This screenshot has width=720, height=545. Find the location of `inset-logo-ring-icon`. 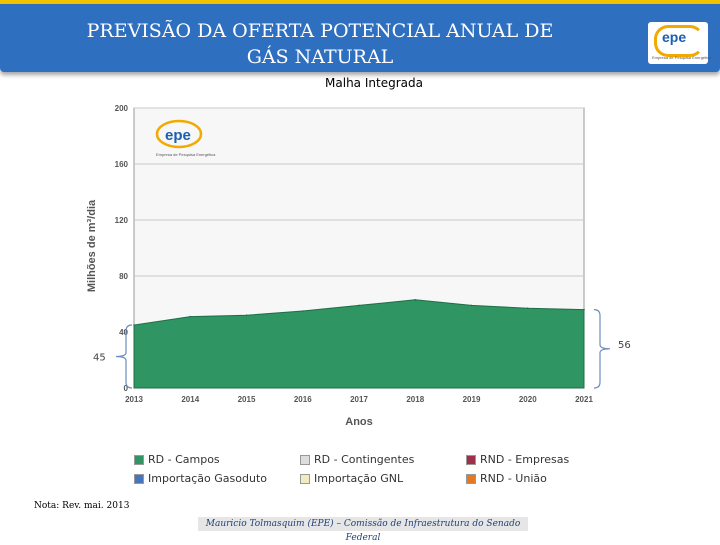

inset-logo-ring-icon is located at coordinates (179, 134).